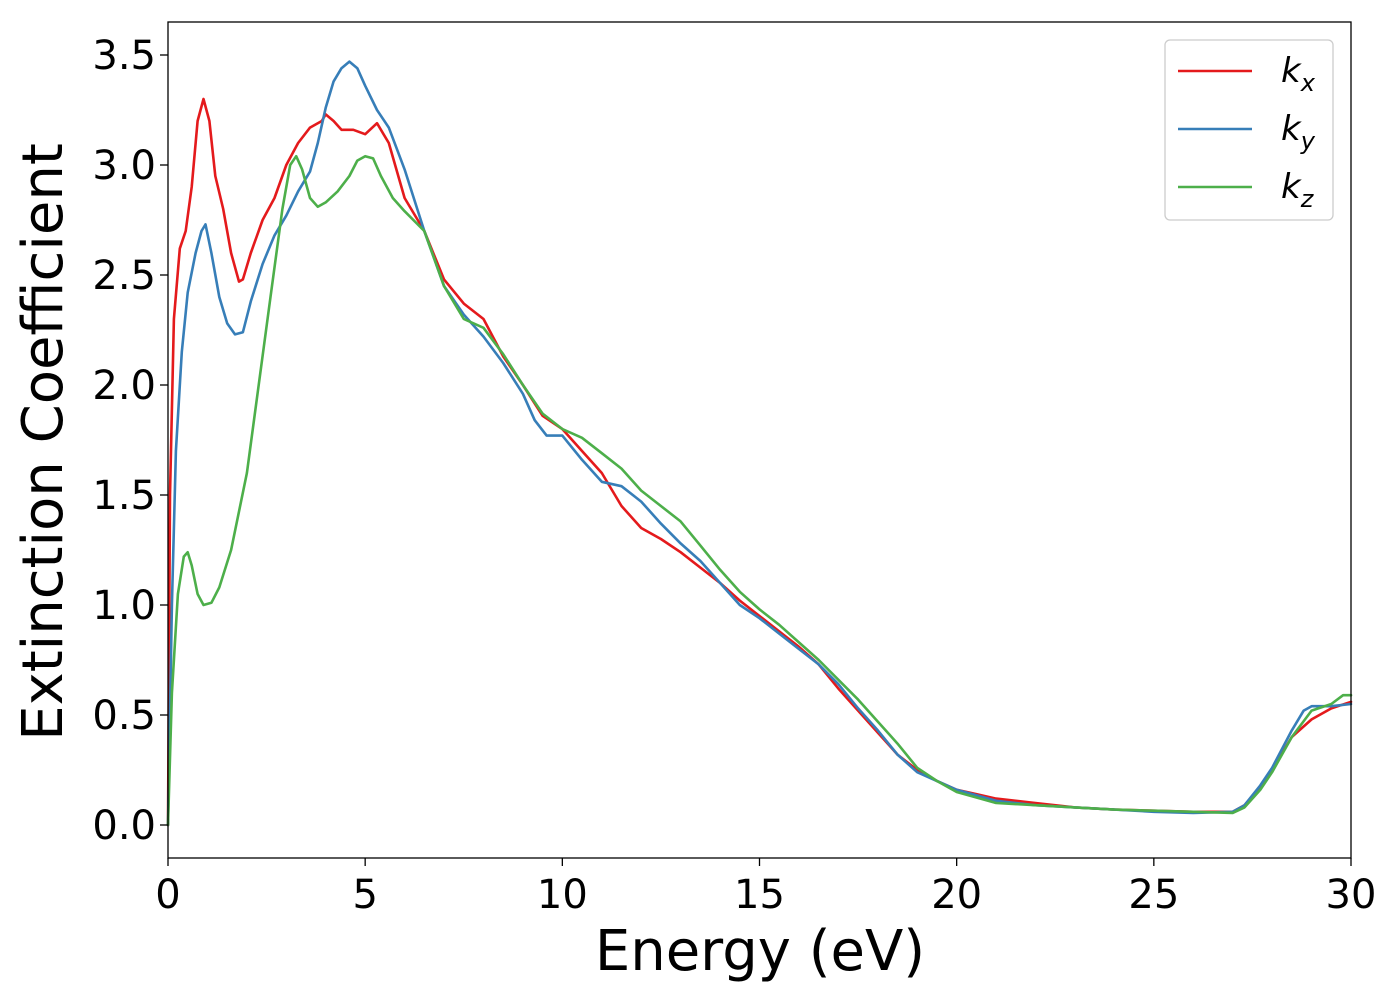 The height and width of the screenshot is (1000, 1400). What do you see at coordinates (760, 951) in the screenshot?
I see `x-axis-label: Energy (eV)` at bounding box center [760, 951].